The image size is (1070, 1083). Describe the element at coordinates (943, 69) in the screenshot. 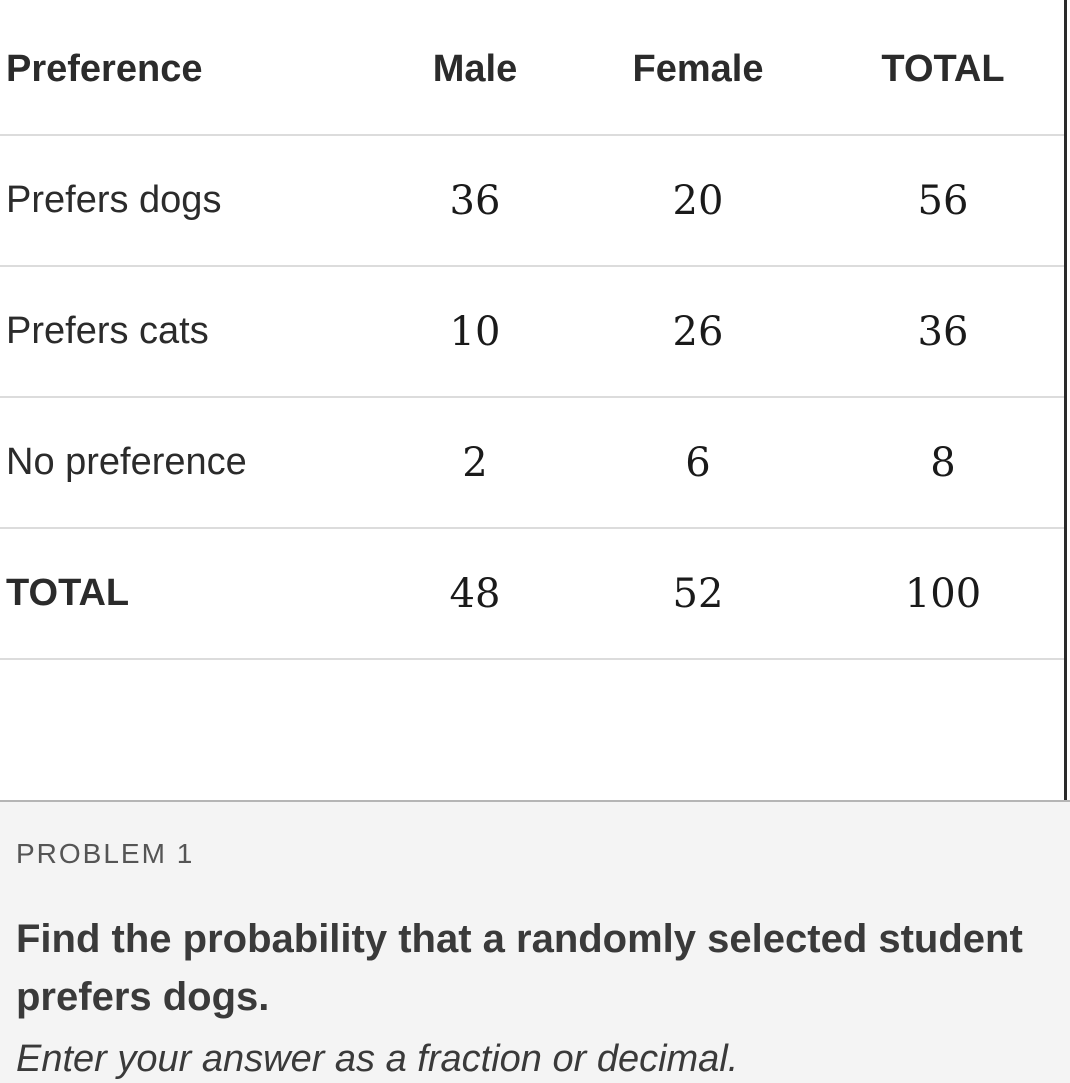

I see `header-total: TOTAL` at that location.